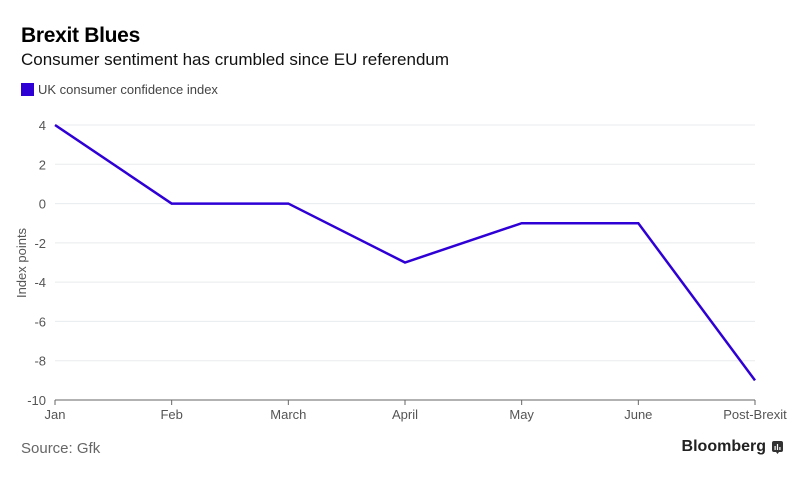  Describe the element at coordinates (36, 263) in the screenshot. I see `y-axis-ticks: 4 2 0 -2 -4 -6 -8 -10` at that location.